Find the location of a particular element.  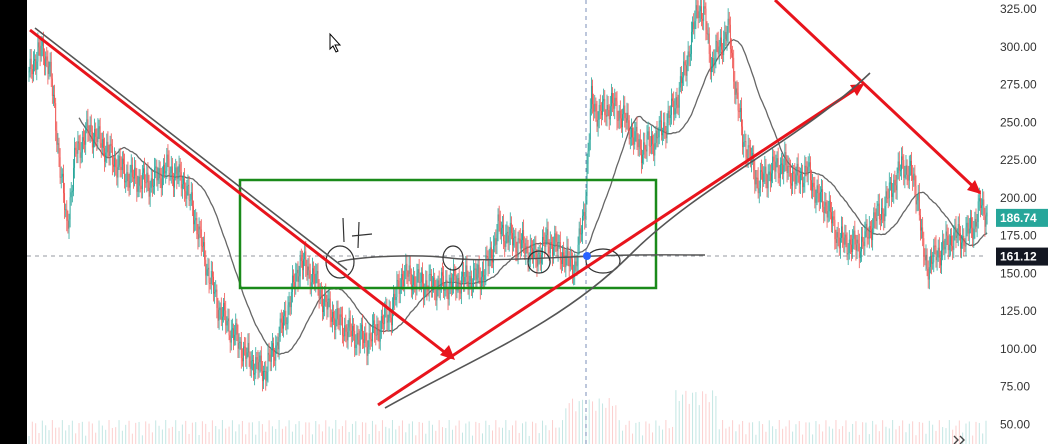

y-tick-label: 50.00 is located at coordinates (1015, 424).